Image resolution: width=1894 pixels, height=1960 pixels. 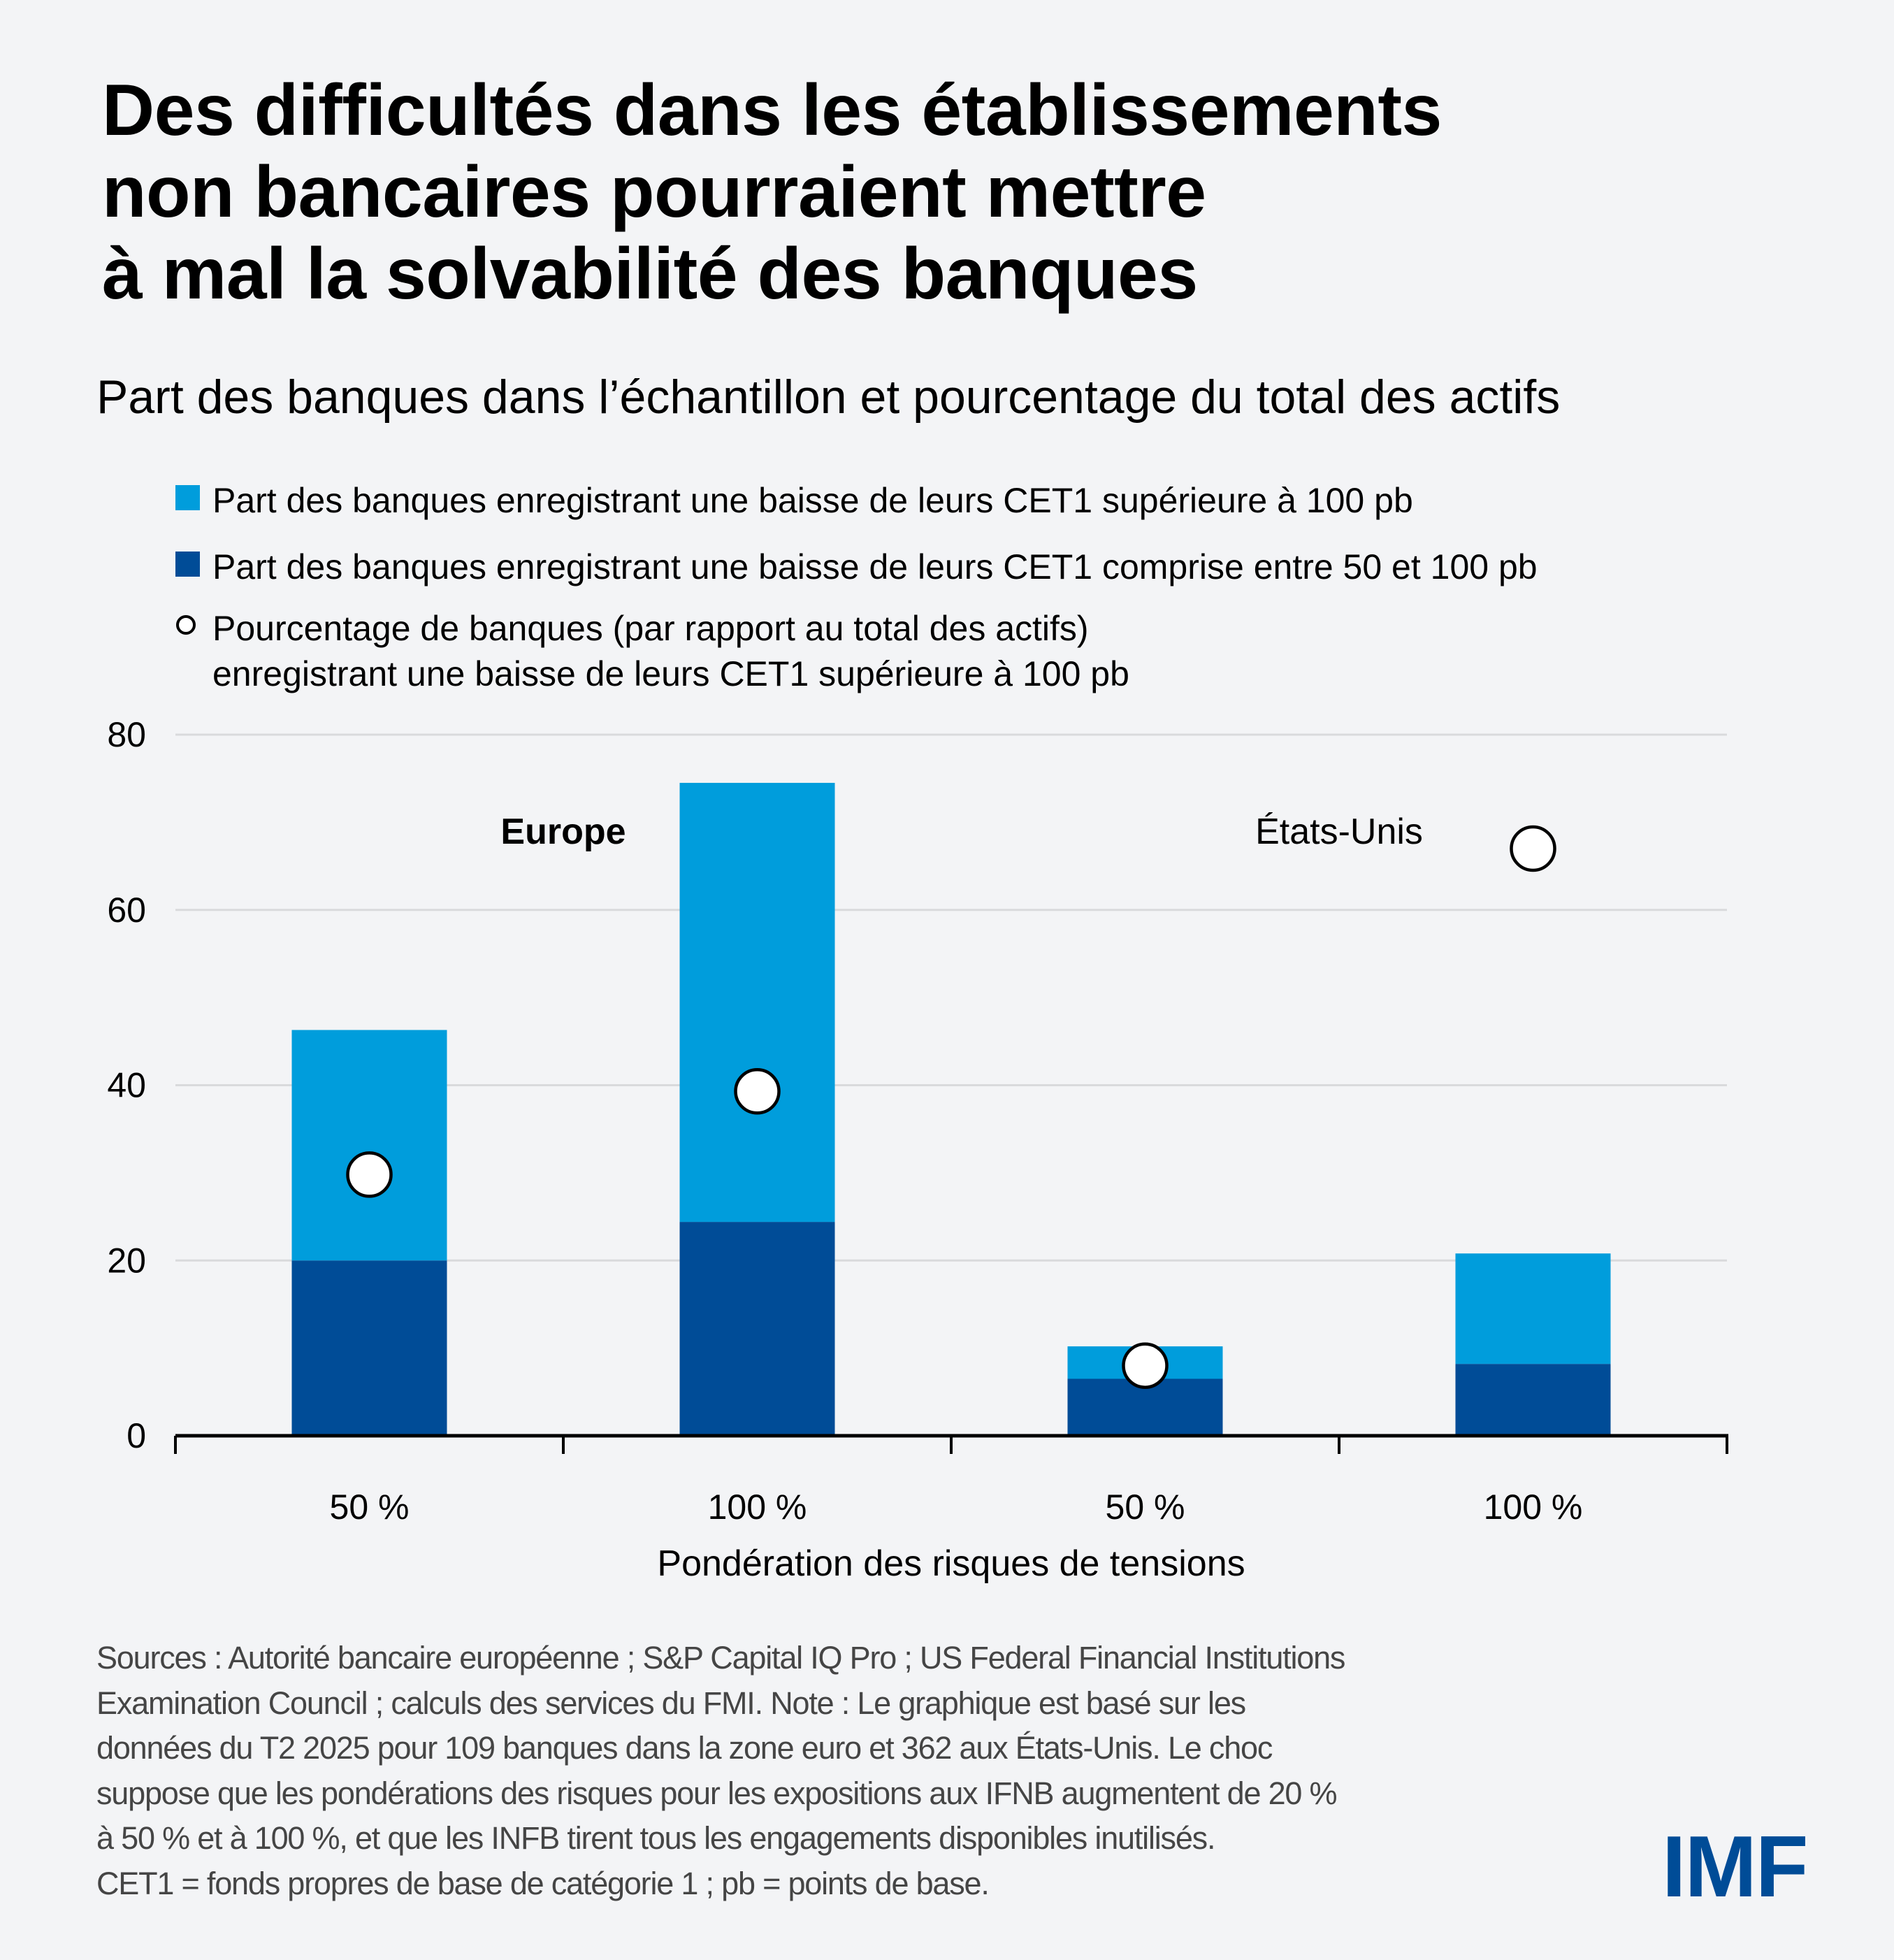 I want to click on legend-swatch-dark-blue, so click(x=187, y=564).